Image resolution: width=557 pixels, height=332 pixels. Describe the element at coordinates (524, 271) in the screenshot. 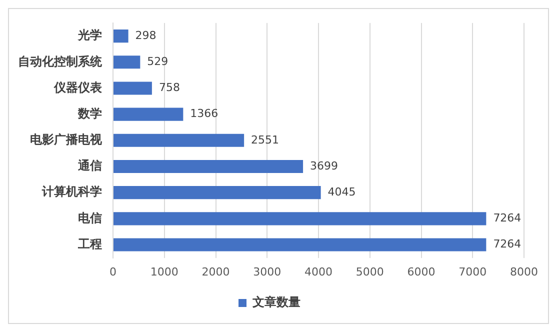

I see `x-tick-label: 8000` at that location.